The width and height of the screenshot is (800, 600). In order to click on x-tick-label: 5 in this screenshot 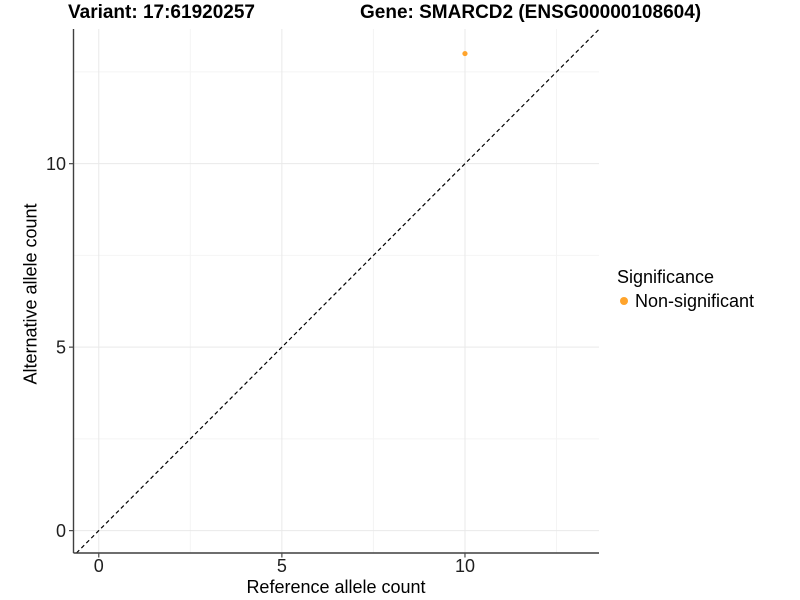, I will do `click(282, 566)`.